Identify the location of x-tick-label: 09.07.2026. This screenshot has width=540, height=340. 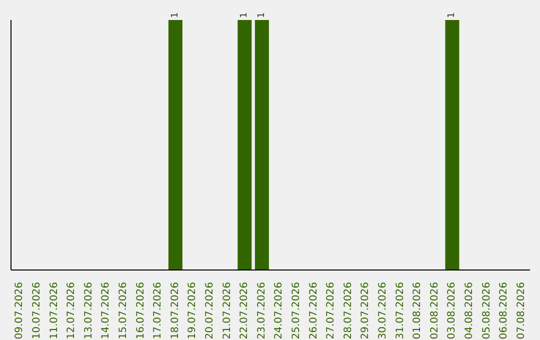
(20, 311).